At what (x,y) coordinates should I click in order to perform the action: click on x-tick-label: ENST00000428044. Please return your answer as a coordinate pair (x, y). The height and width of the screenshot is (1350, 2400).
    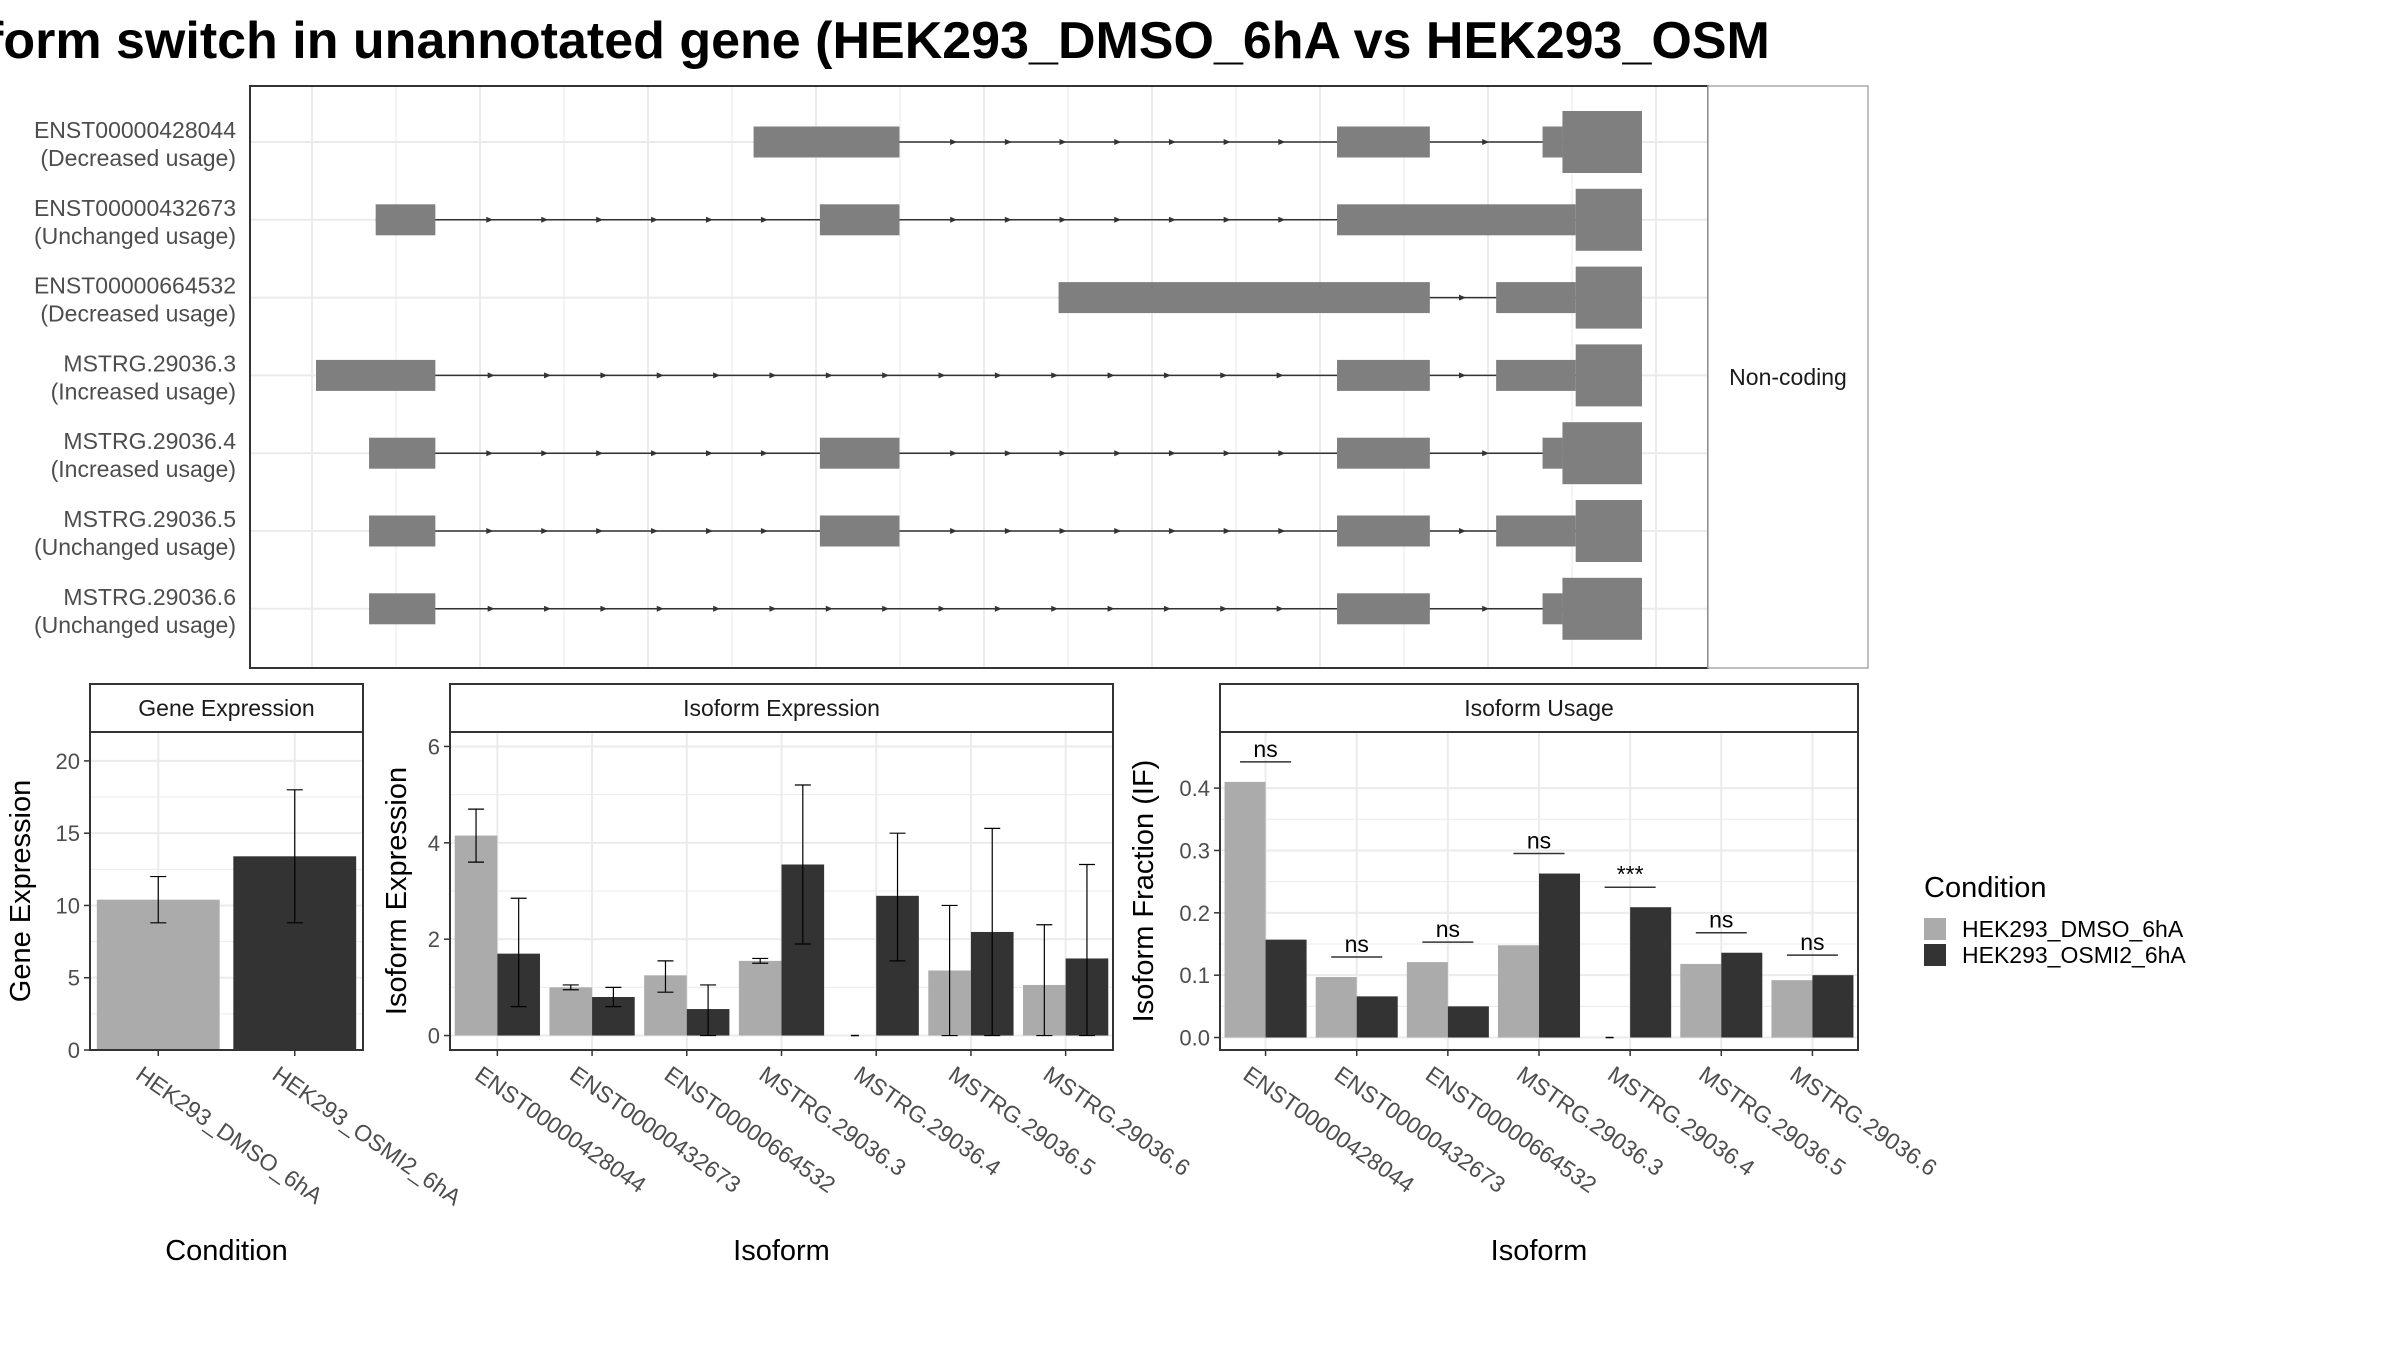
    Looking at the image, I should click on (1329, 1129).